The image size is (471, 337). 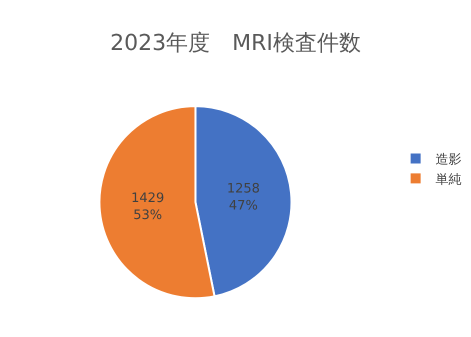 I want to click on chart-title: 2023年度 MRI検査件数, so click(x=235, y=43).